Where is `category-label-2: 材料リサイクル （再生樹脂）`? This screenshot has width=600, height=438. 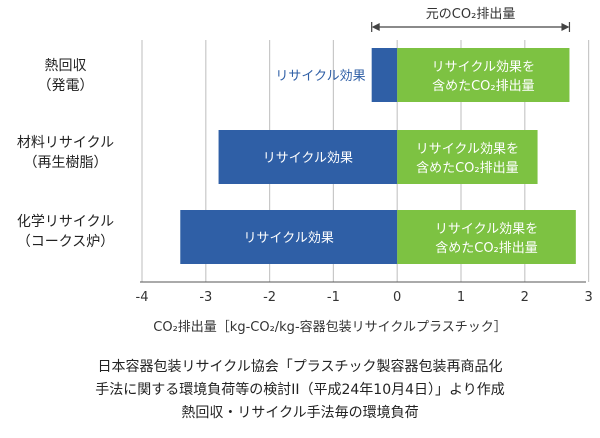
category-label-2: 材料リサイクル （再生樹脂） is located at coordinates (65, 153).